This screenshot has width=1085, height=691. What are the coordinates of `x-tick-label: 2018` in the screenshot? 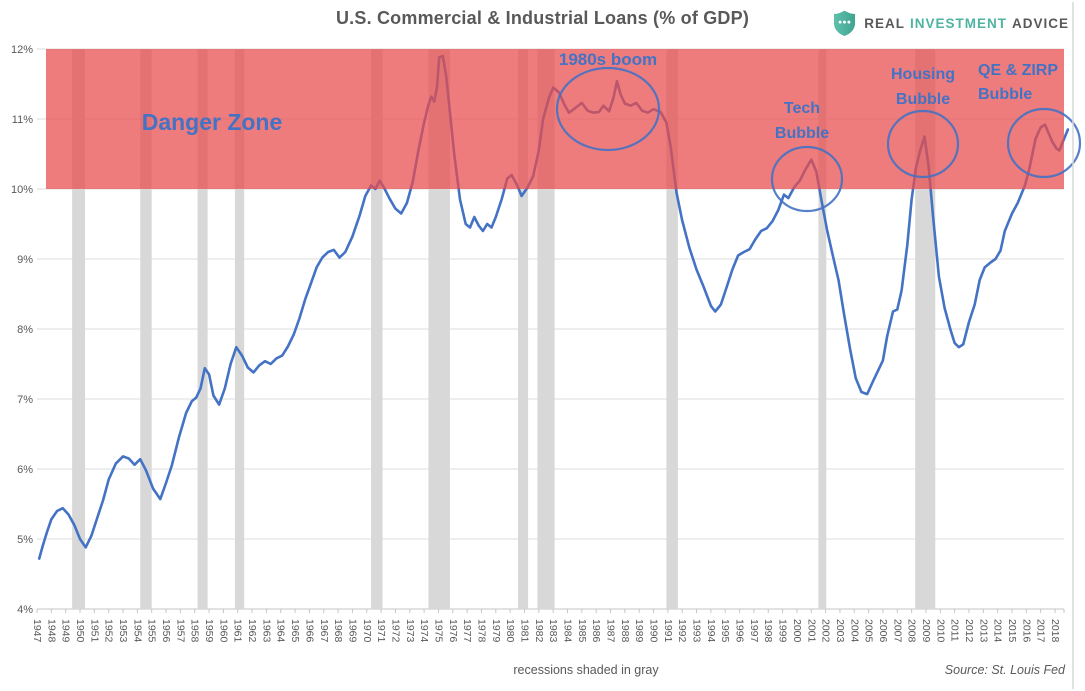 It's located at (1055, 631).